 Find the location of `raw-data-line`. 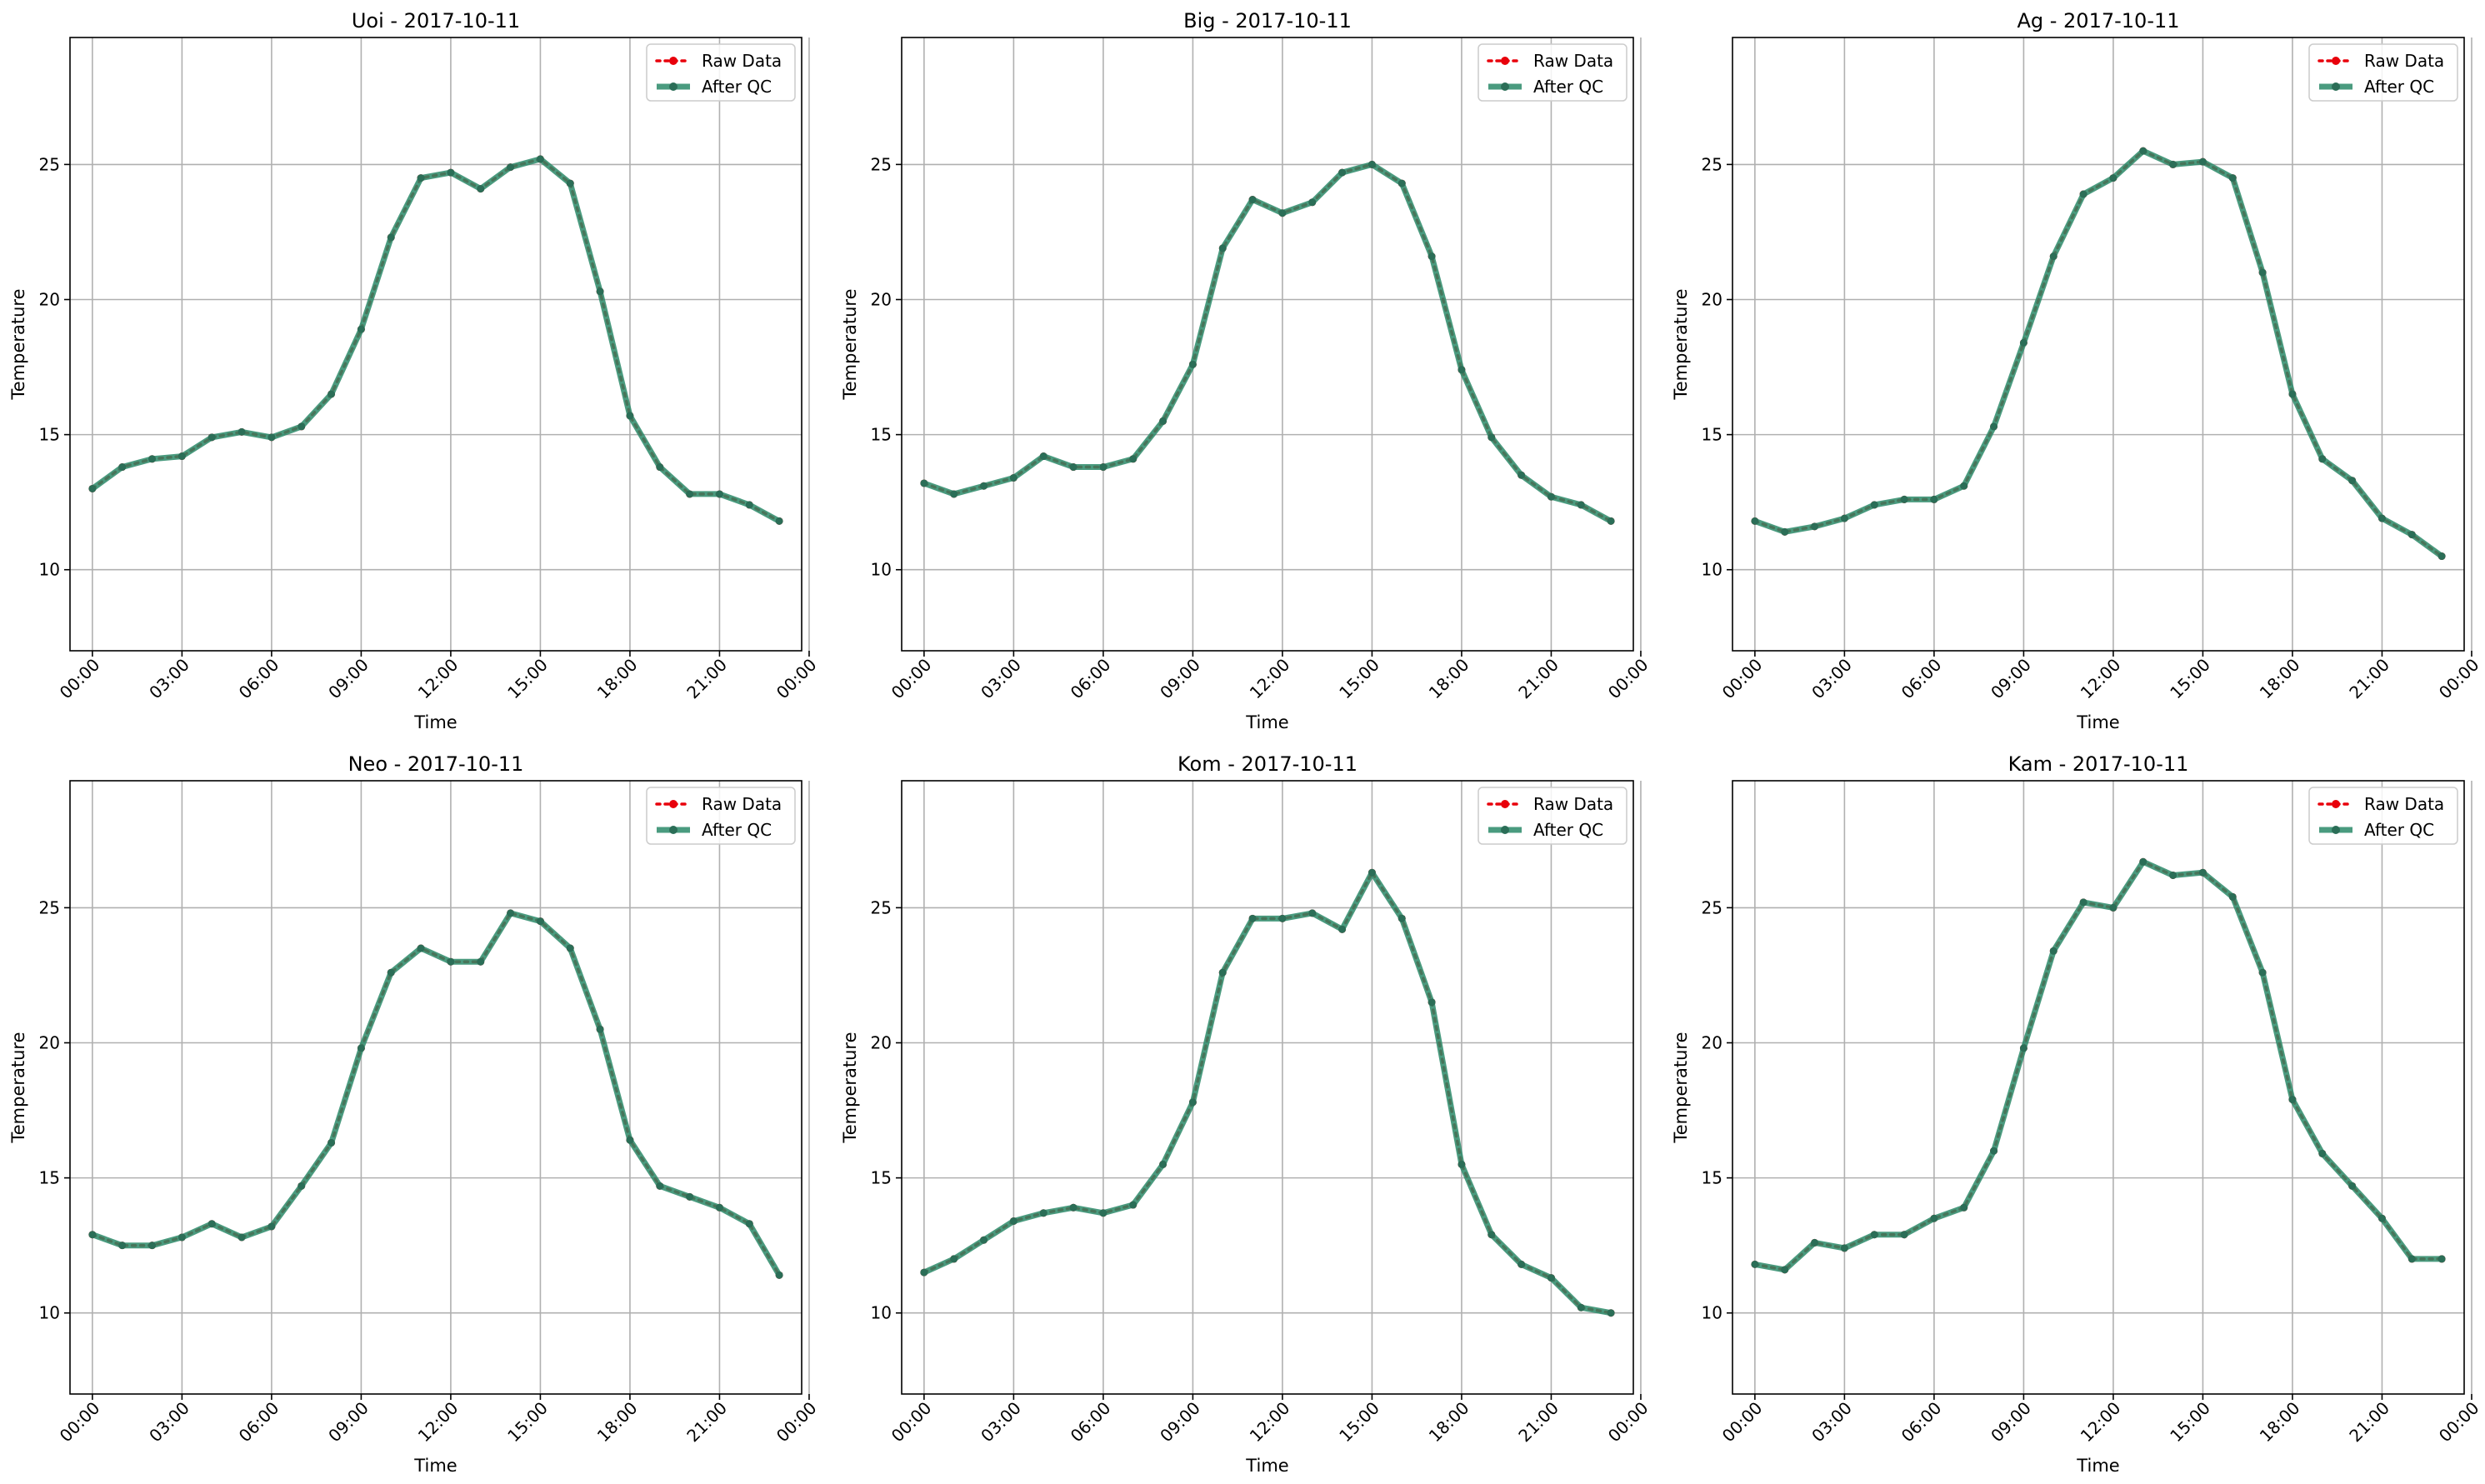

raw-data-line is located at coordinates (2098, 1066).